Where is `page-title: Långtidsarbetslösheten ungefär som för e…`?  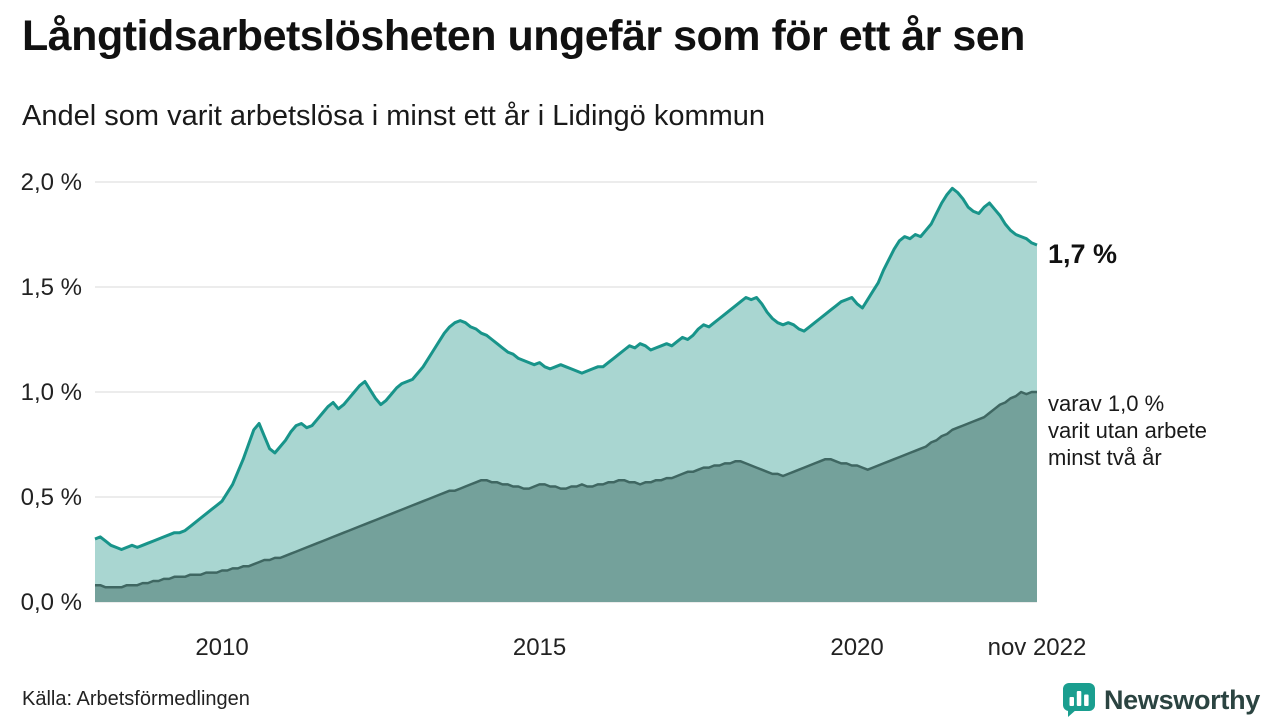
page-title: Långtidsarbetslösheten ungefär som för e… is located at coordinates (523, 36).